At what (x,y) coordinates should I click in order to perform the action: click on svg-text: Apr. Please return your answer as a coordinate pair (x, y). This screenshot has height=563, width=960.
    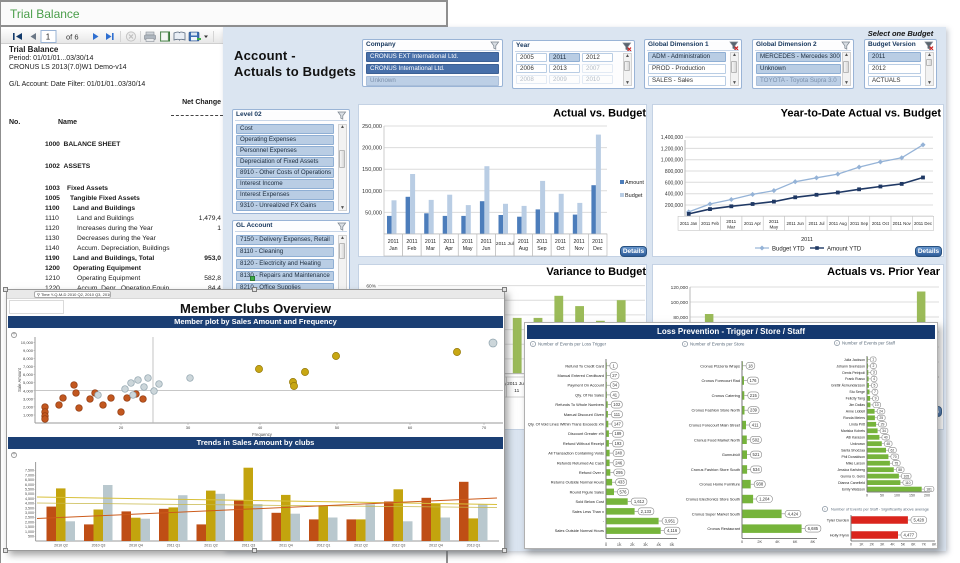
    Looking at the image, I should click on (449, 249).